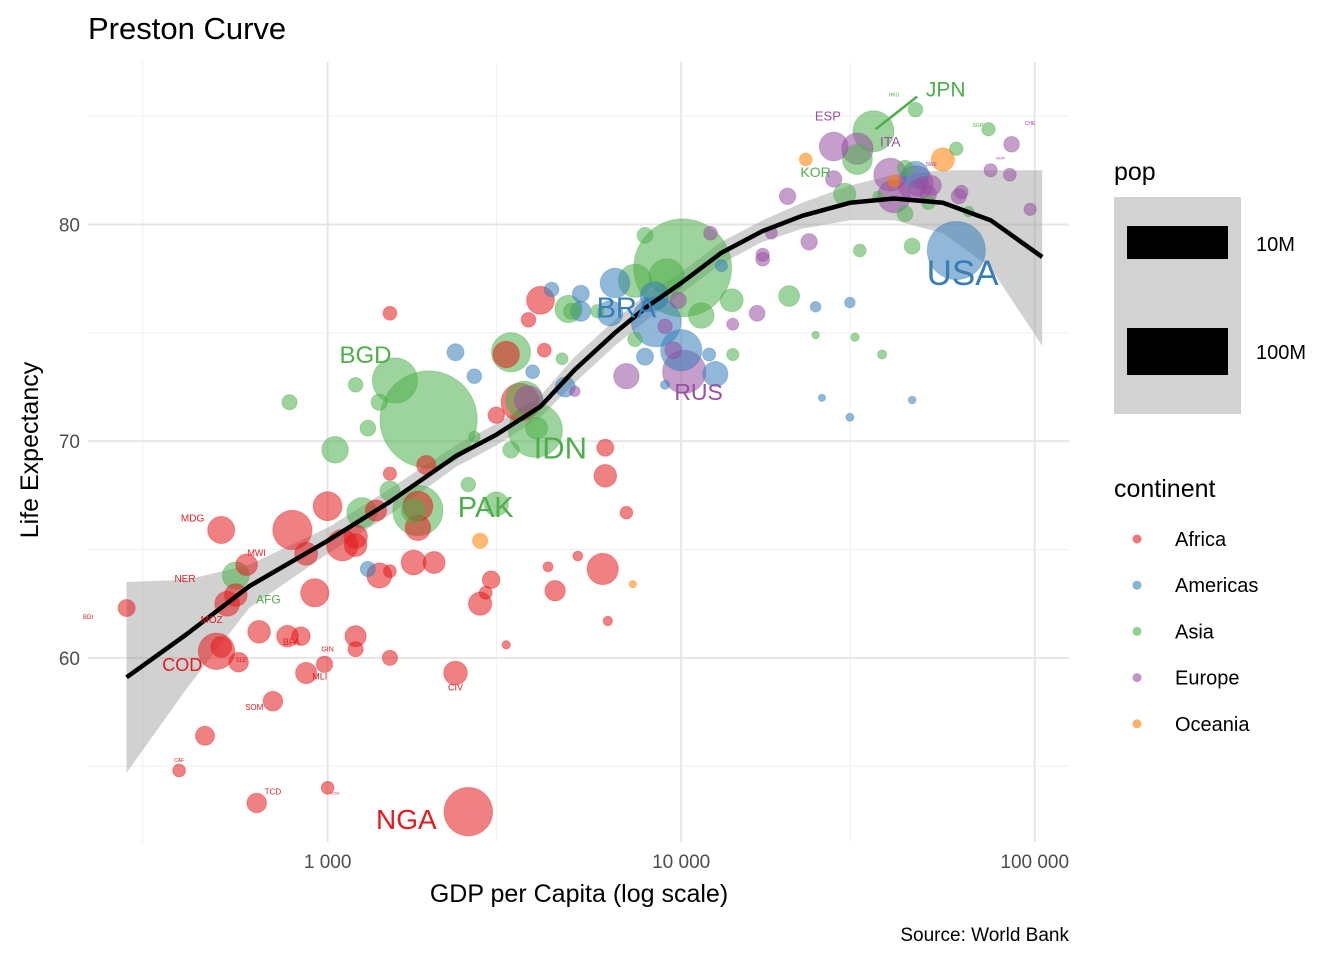  I want to click on color-legend-key-asia, so click(1137, 631).